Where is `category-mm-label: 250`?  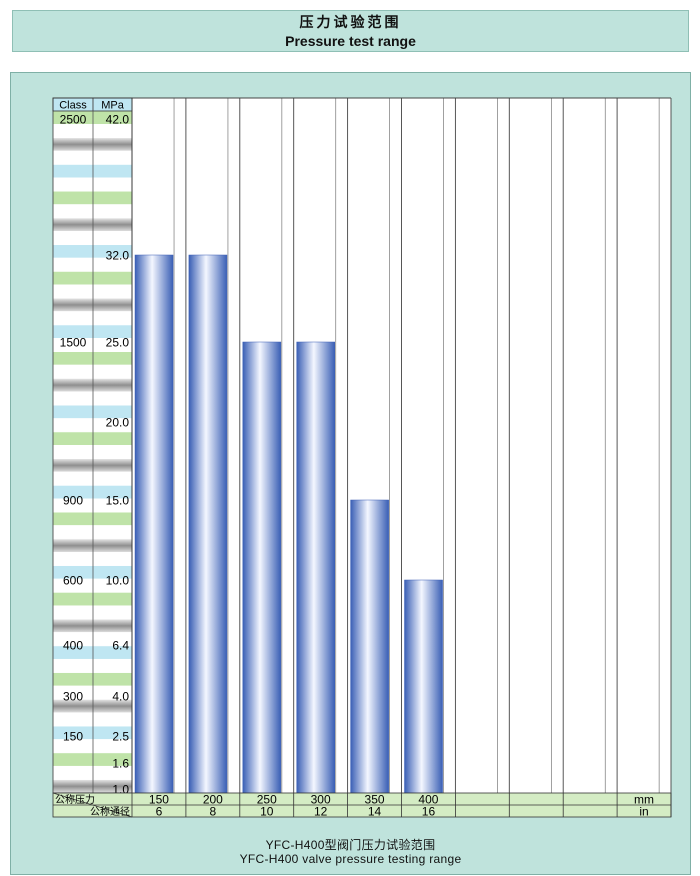
category-mm-label: 250 is located at coordinates (267, 800).